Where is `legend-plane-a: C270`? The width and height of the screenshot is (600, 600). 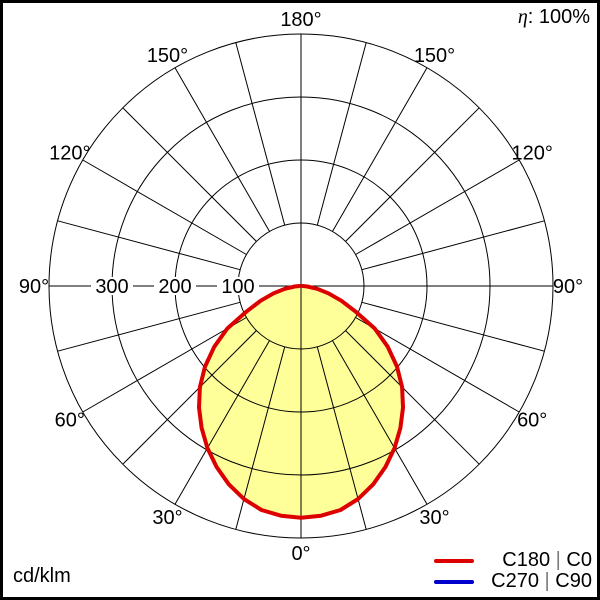
legend-plane-a: C270 is located at coordinates (518, 581).